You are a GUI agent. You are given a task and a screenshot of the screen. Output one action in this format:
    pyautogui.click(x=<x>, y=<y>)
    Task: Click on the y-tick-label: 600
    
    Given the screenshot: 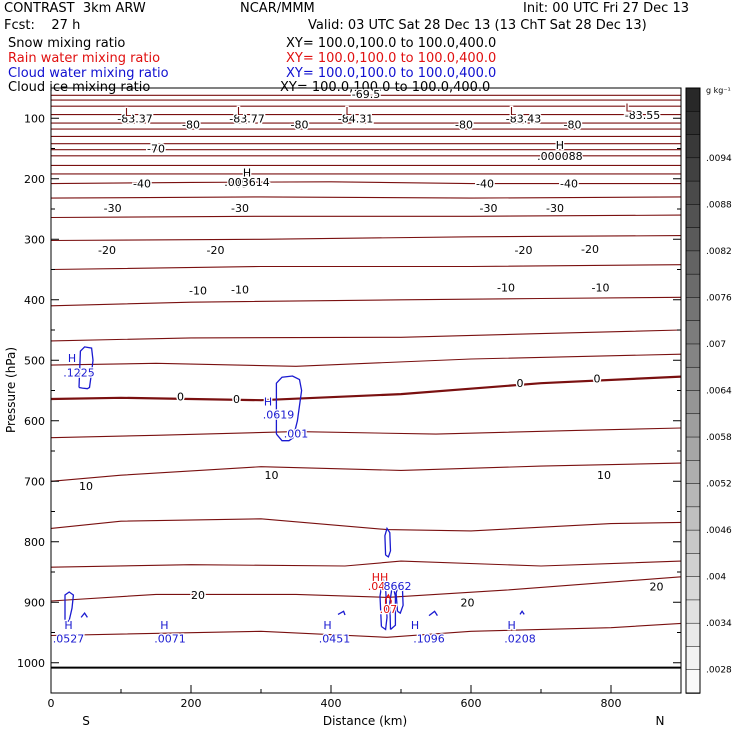 What is the action you would take?
    pyautogui.click(x=34, y=421)
    